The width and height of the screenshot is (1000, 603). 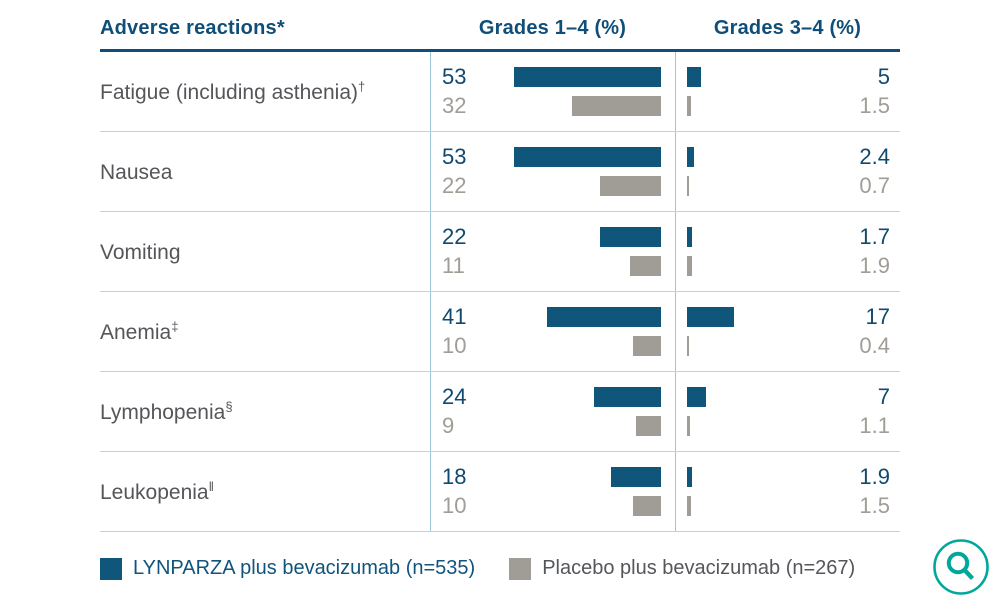 What do you see at coordinates (111, 568) in the screenshot?
I see `lynparza-swatch-icon` at bounding box center [111, 568].